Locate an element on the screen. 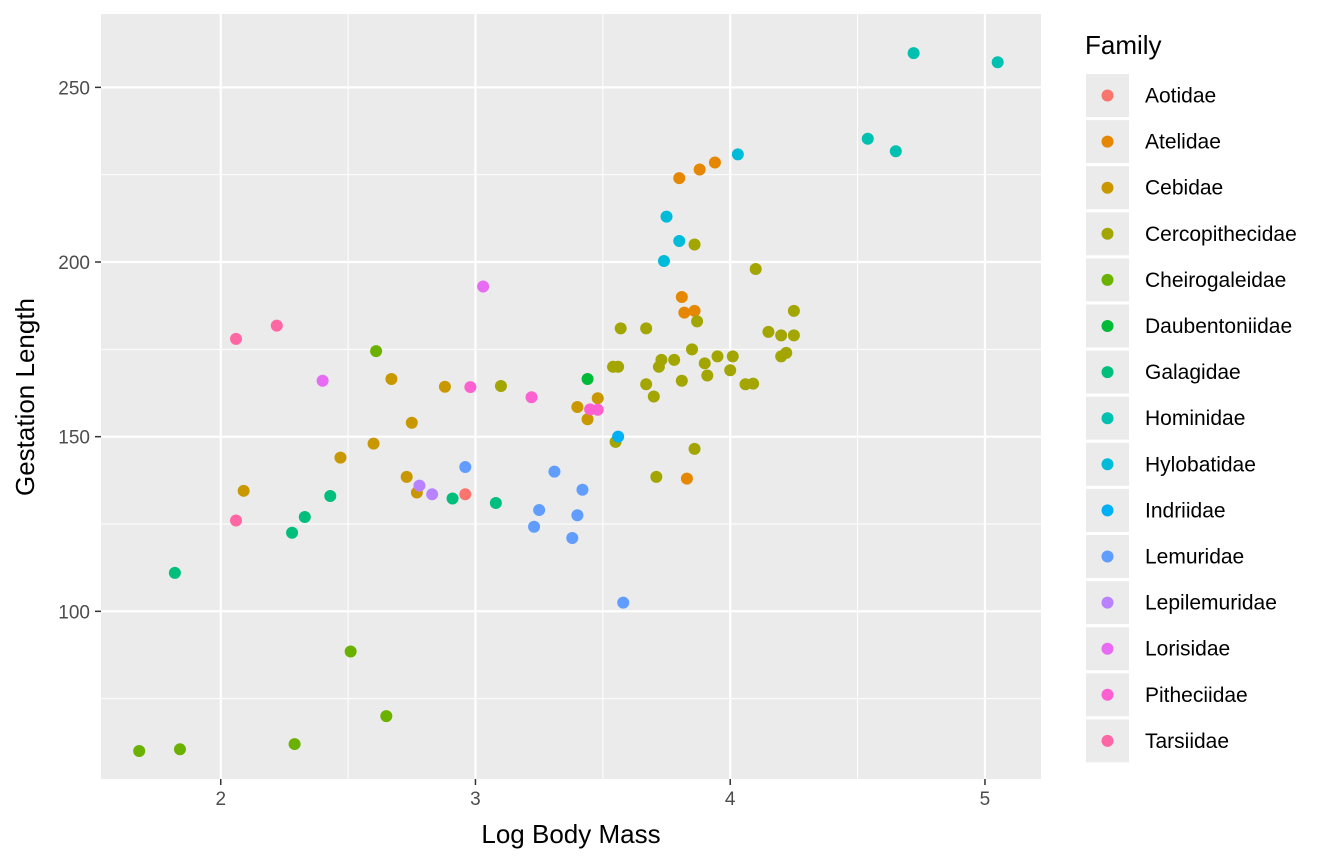 The height and width of the screenshot is (864, 1344). legend-title: Family is located at coordinates (1123, 45).